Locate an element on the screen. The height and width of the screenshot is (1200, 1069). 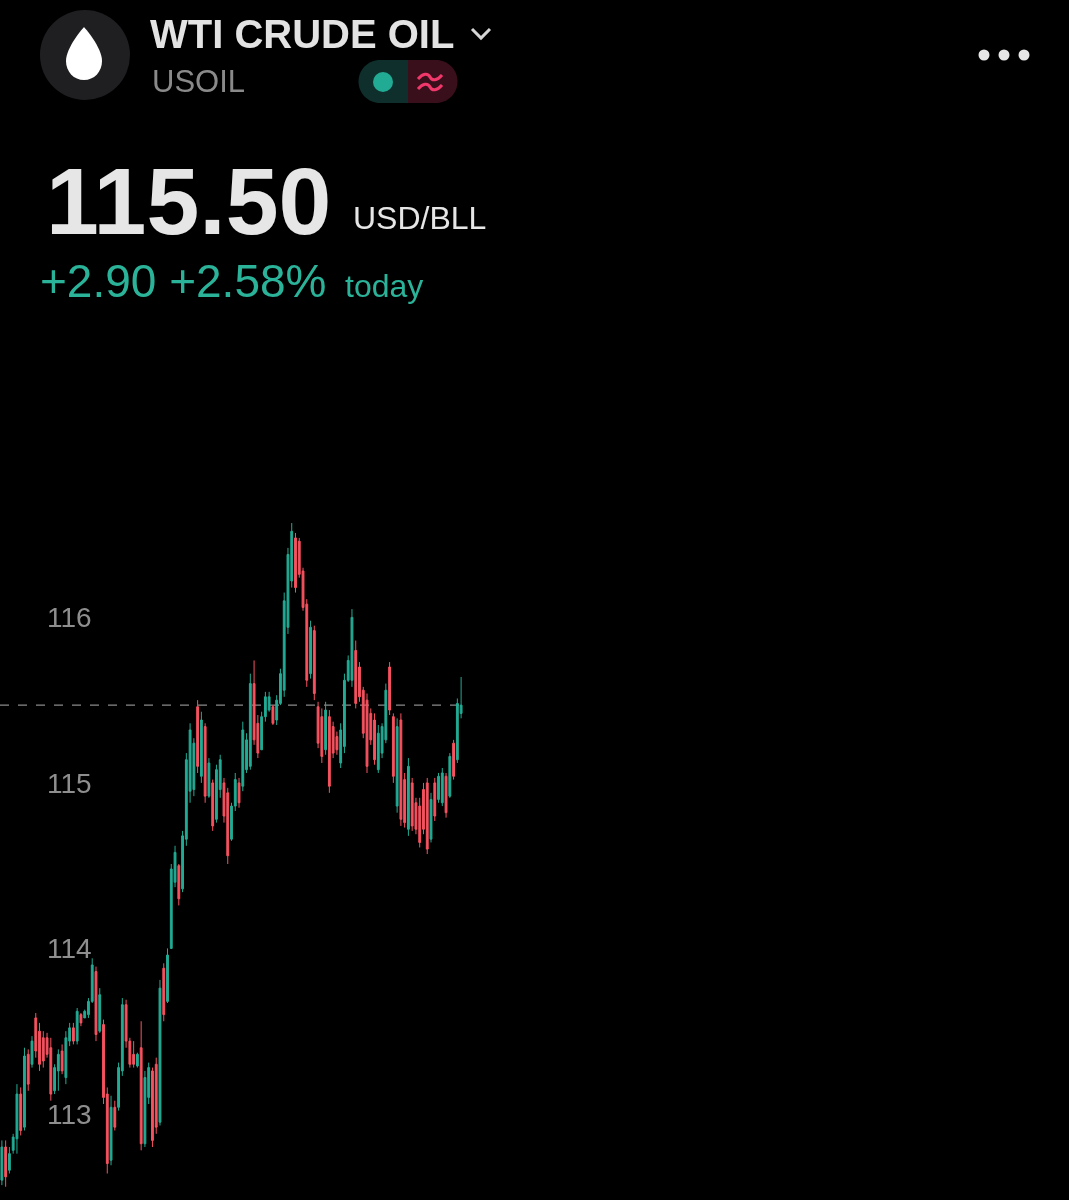
chart-title: WTI CRUDE OIL is located at coordinates (302, 34).